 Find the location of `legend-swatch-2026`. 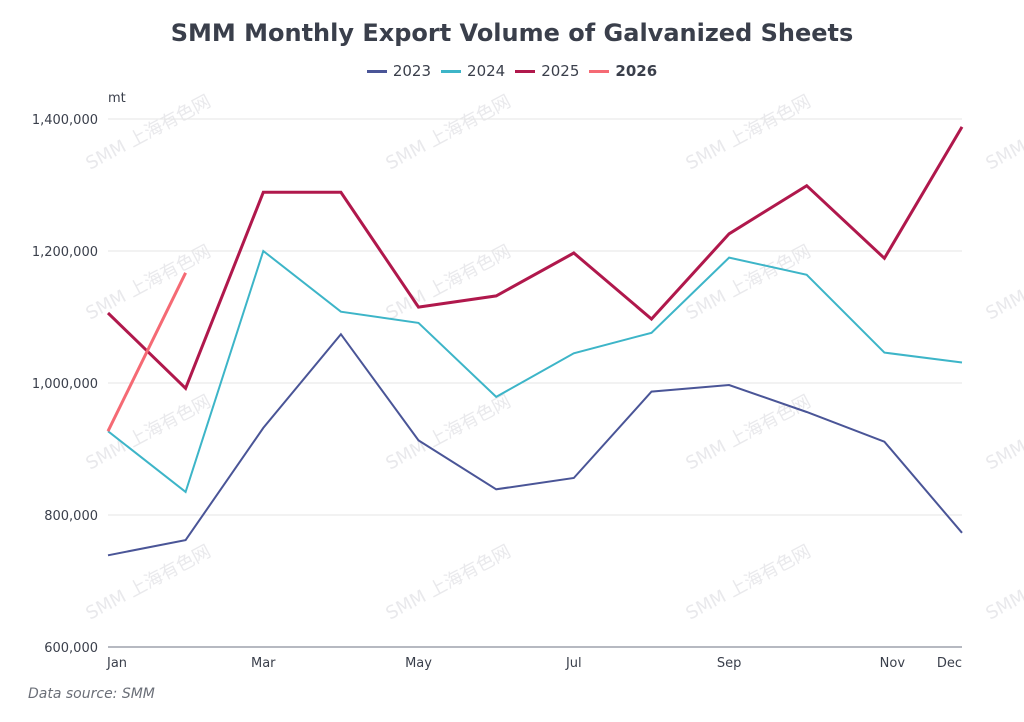

legend-swatch-2026 is located at coordinates (599, 71).